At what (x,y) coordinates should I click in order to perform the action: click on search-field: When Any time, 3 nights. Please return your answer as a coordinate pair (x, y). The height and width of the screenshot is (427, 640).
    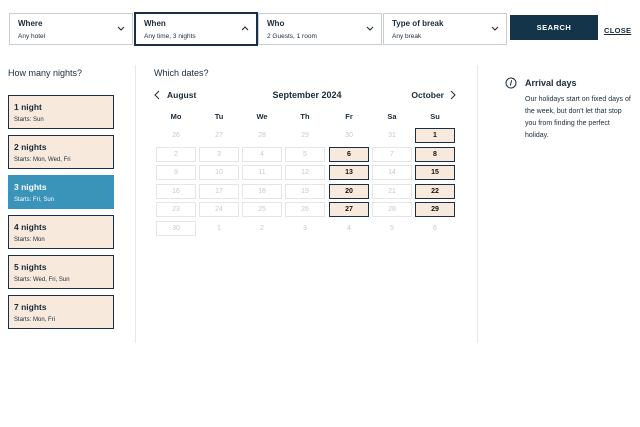
    Looking at the image, I should click on (196, 29).